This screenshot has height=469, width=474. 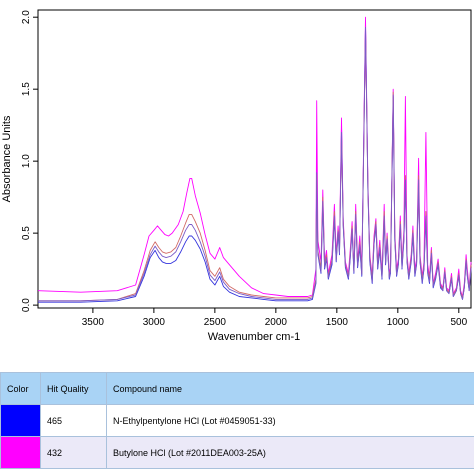 I want to click on y-axis-label: Absorbance Units, so click(x=7, y=158).